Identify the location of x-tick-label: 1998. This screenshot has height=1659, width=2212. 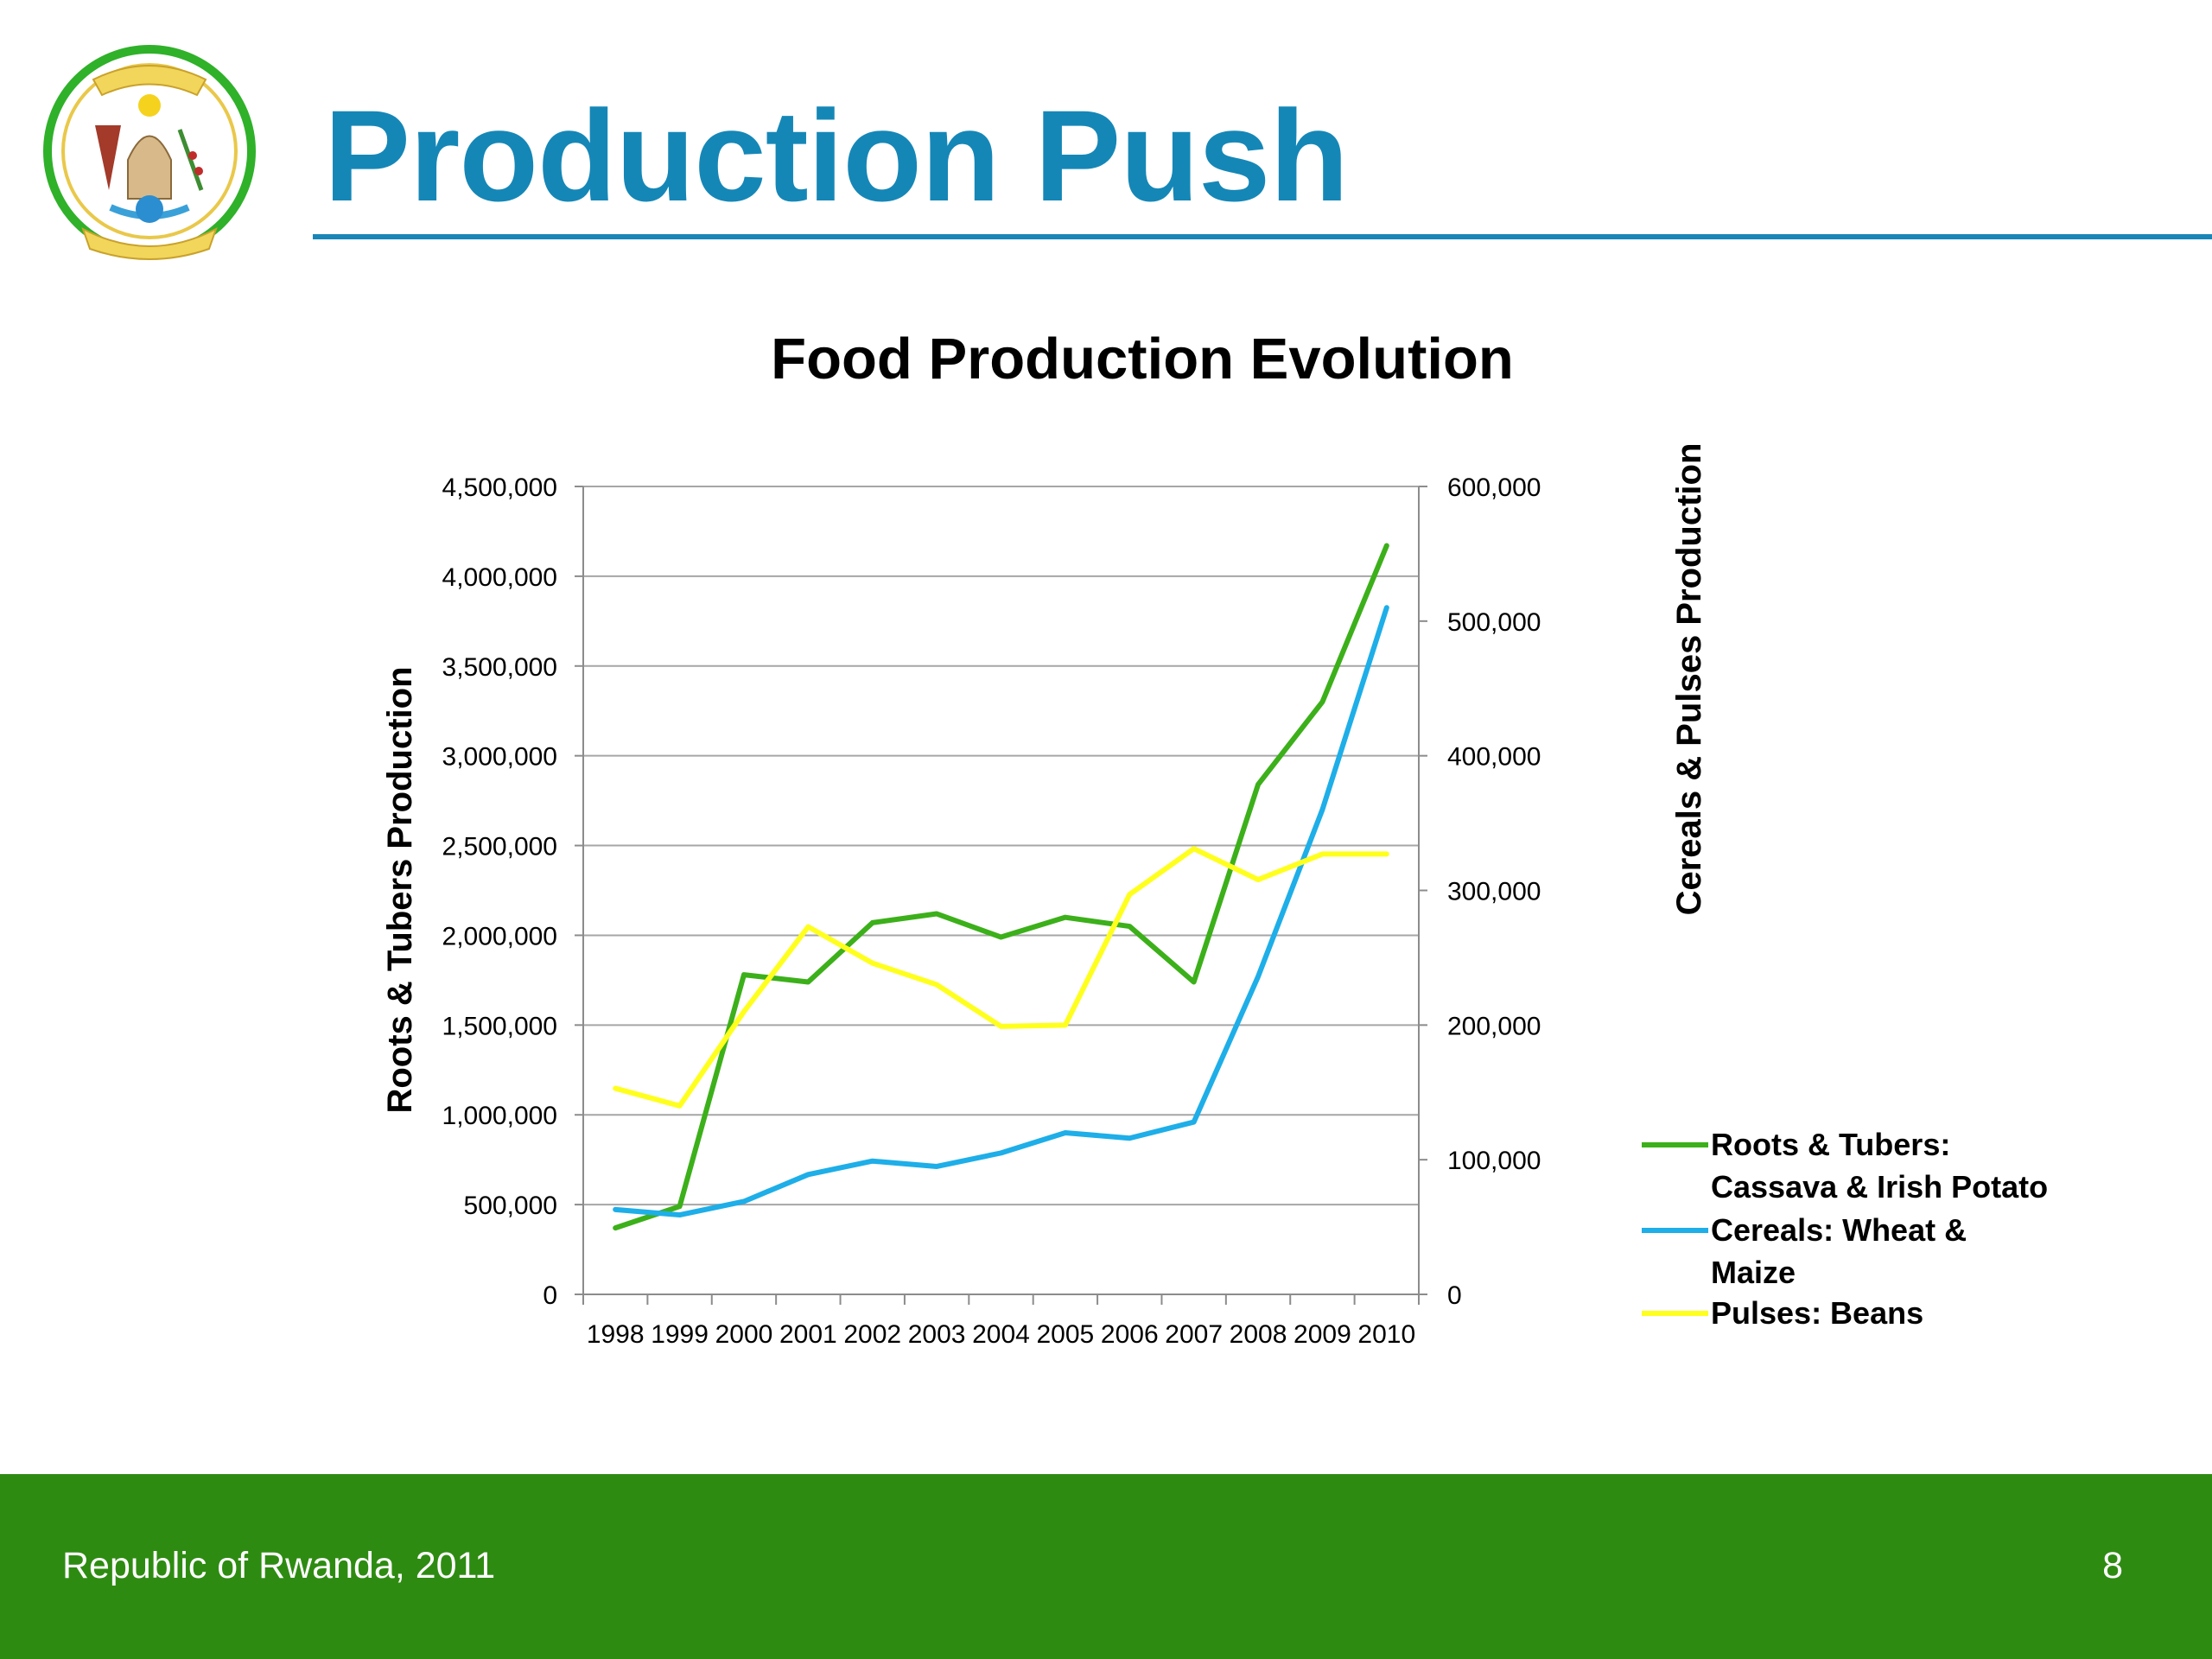
(616, 1334).